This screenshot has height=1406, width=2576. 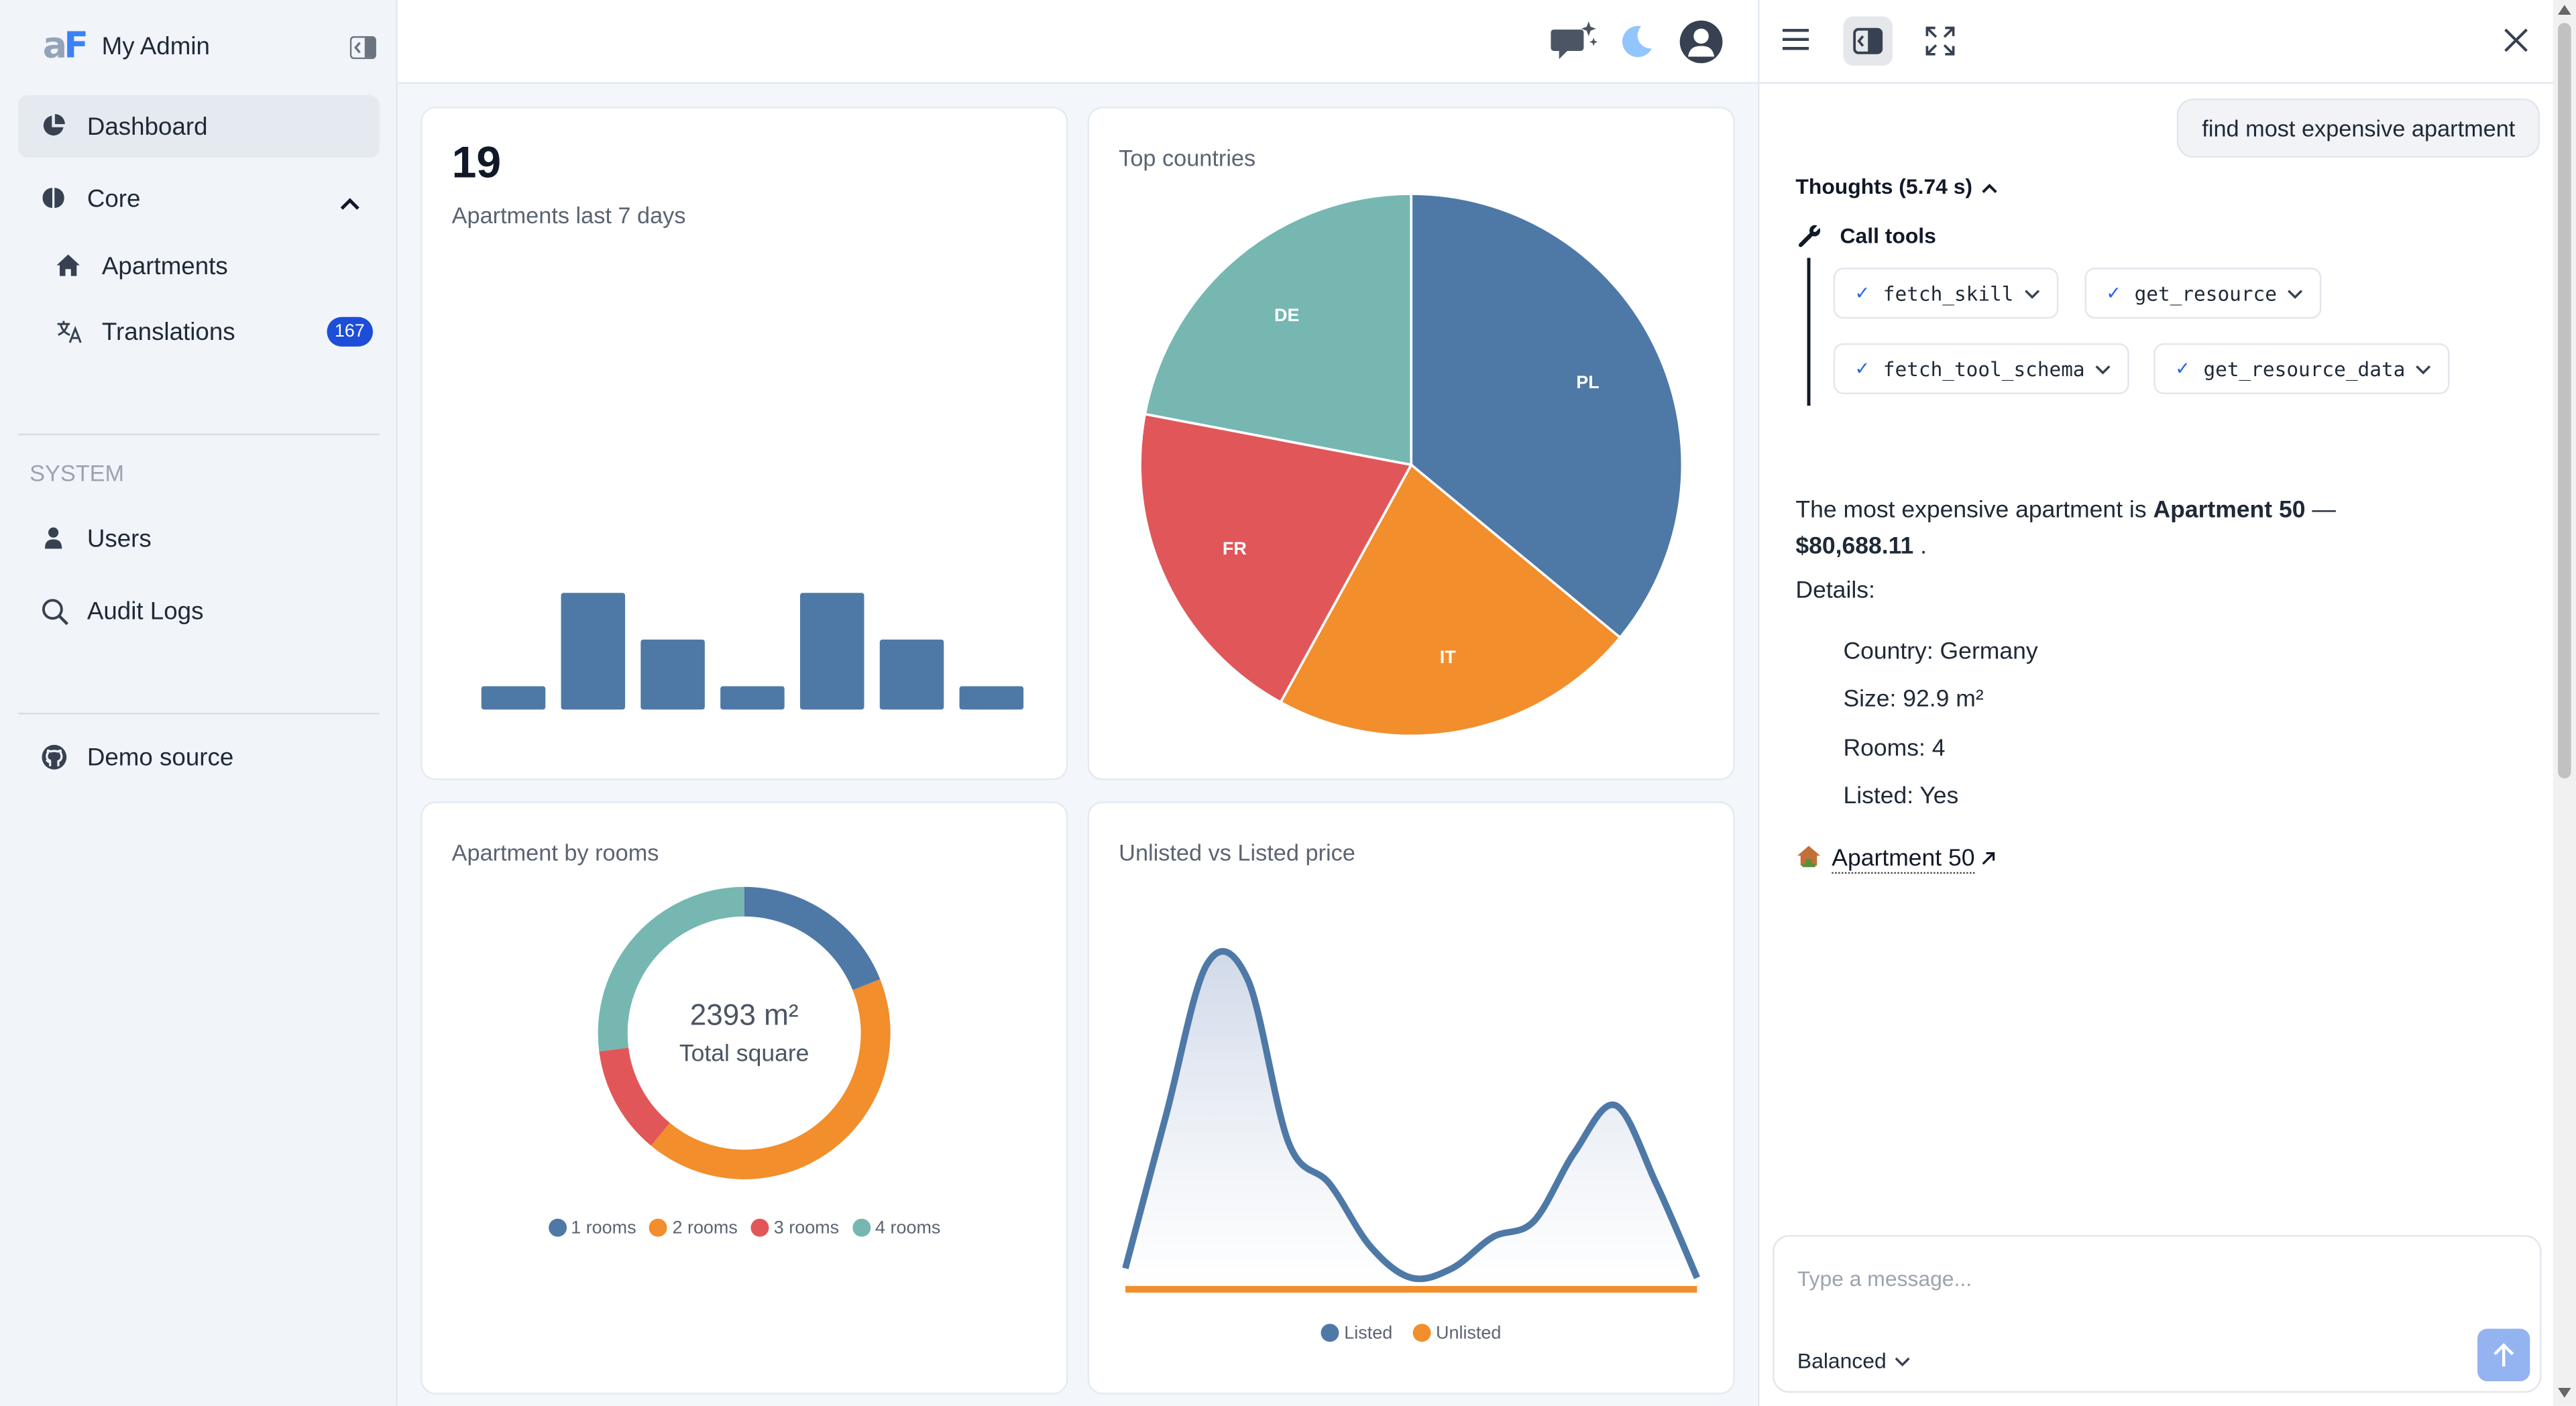 What do you see at coordinates (2301, 368) in the screenshot?
I see `tool-chip-get-resource-data: ✓ get_resource_data` at bounding box center [2301, 368].